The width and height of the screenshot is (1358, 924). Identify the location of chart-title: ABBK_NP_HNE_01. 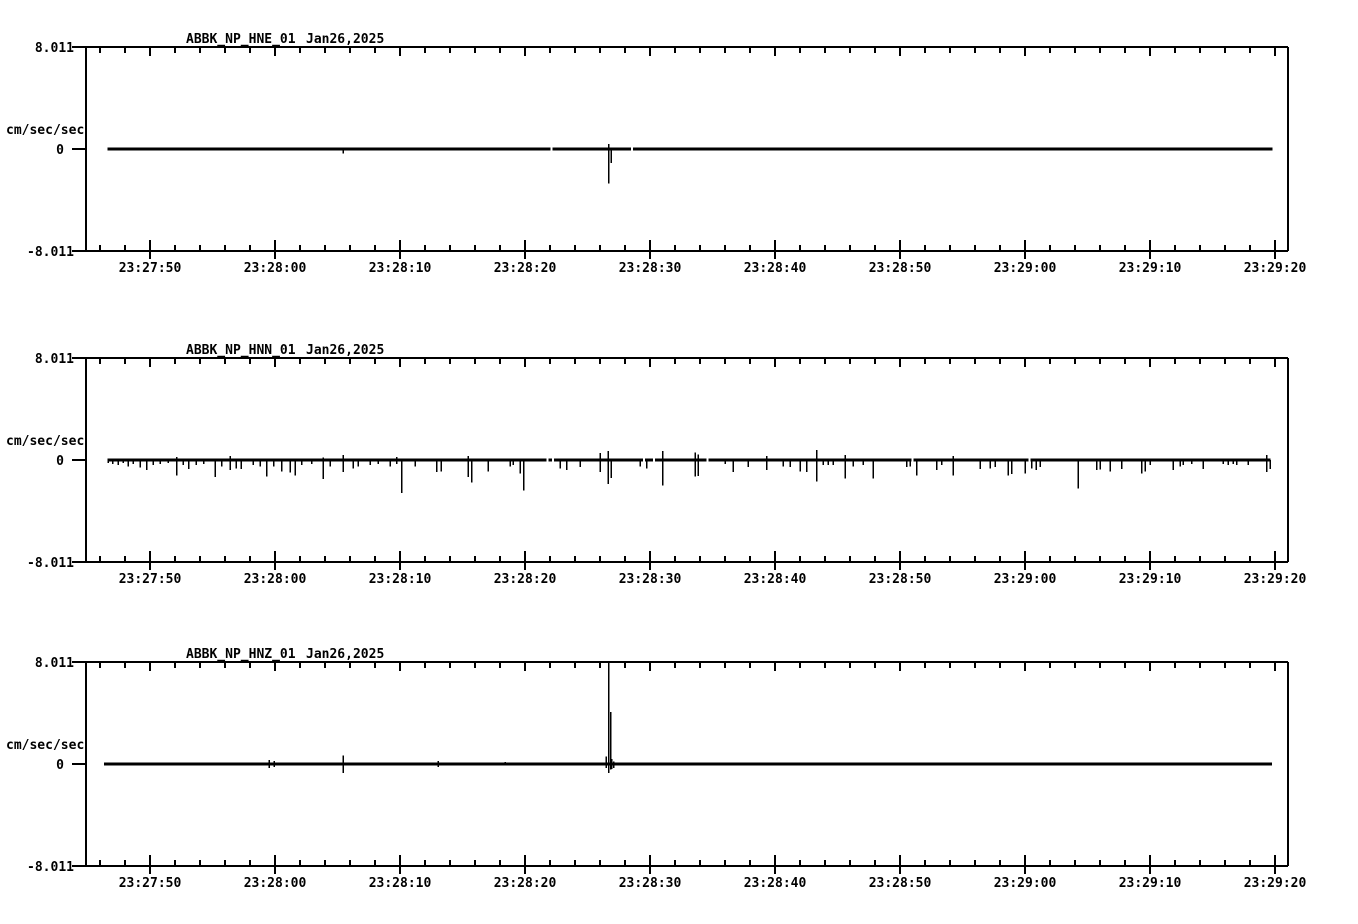
(241, 39).